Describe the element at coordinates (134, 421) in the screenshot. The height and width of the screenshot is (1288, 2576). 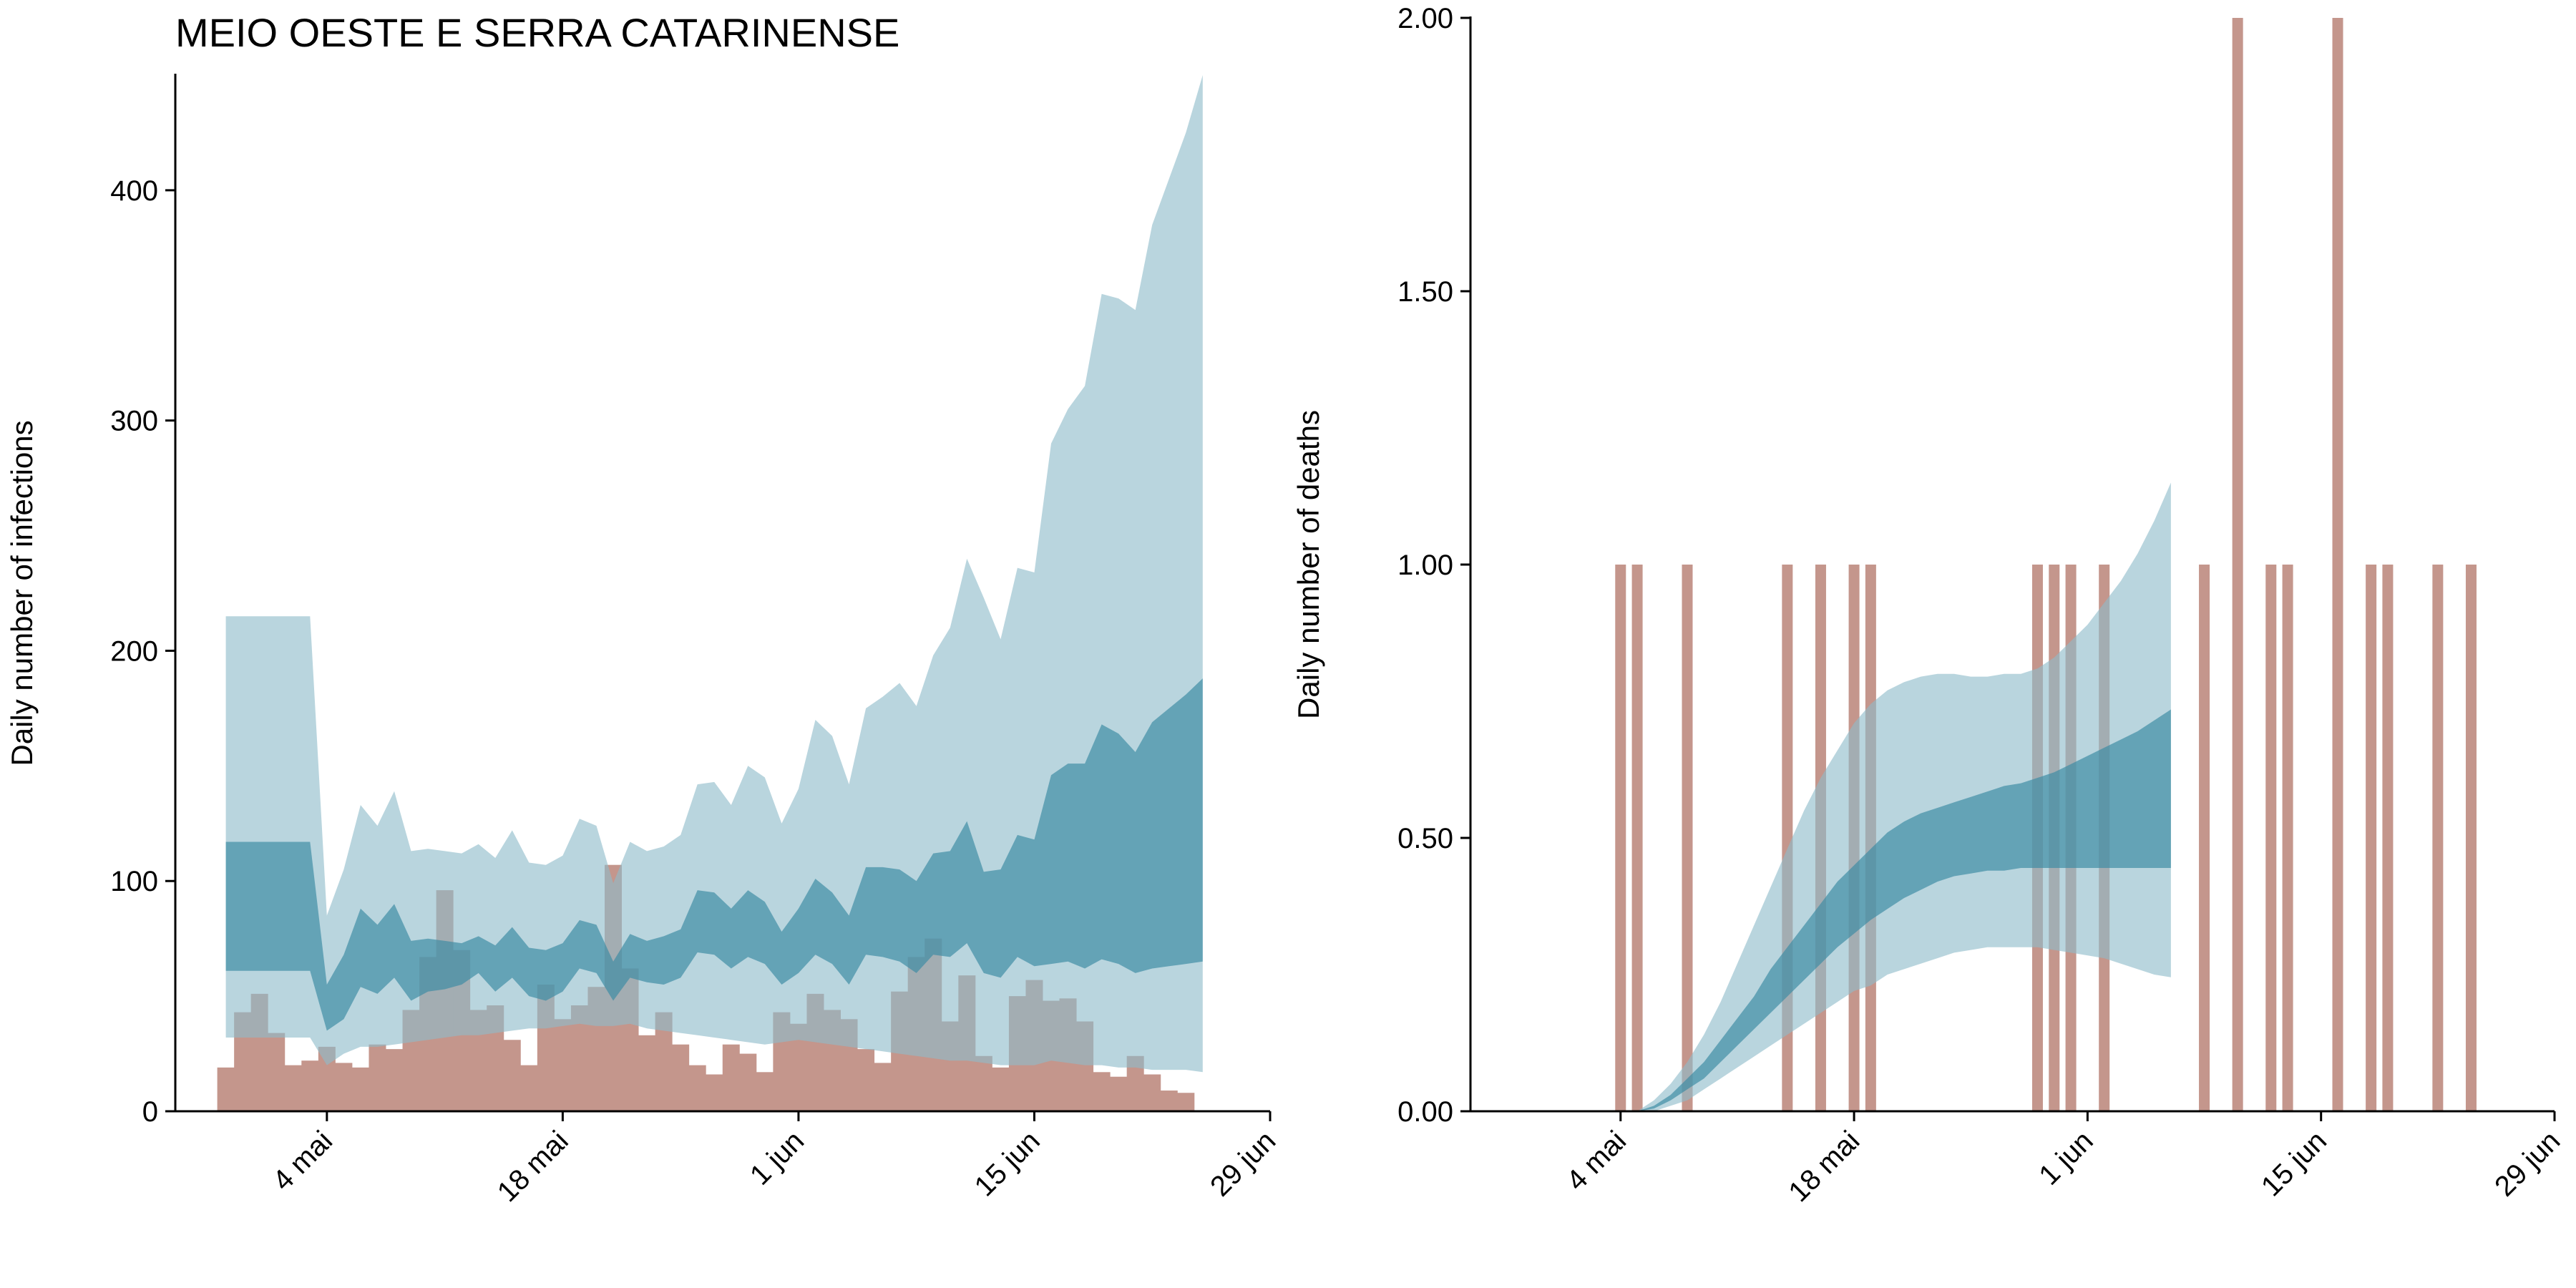
I see `y-tick-label: 300` at that location.